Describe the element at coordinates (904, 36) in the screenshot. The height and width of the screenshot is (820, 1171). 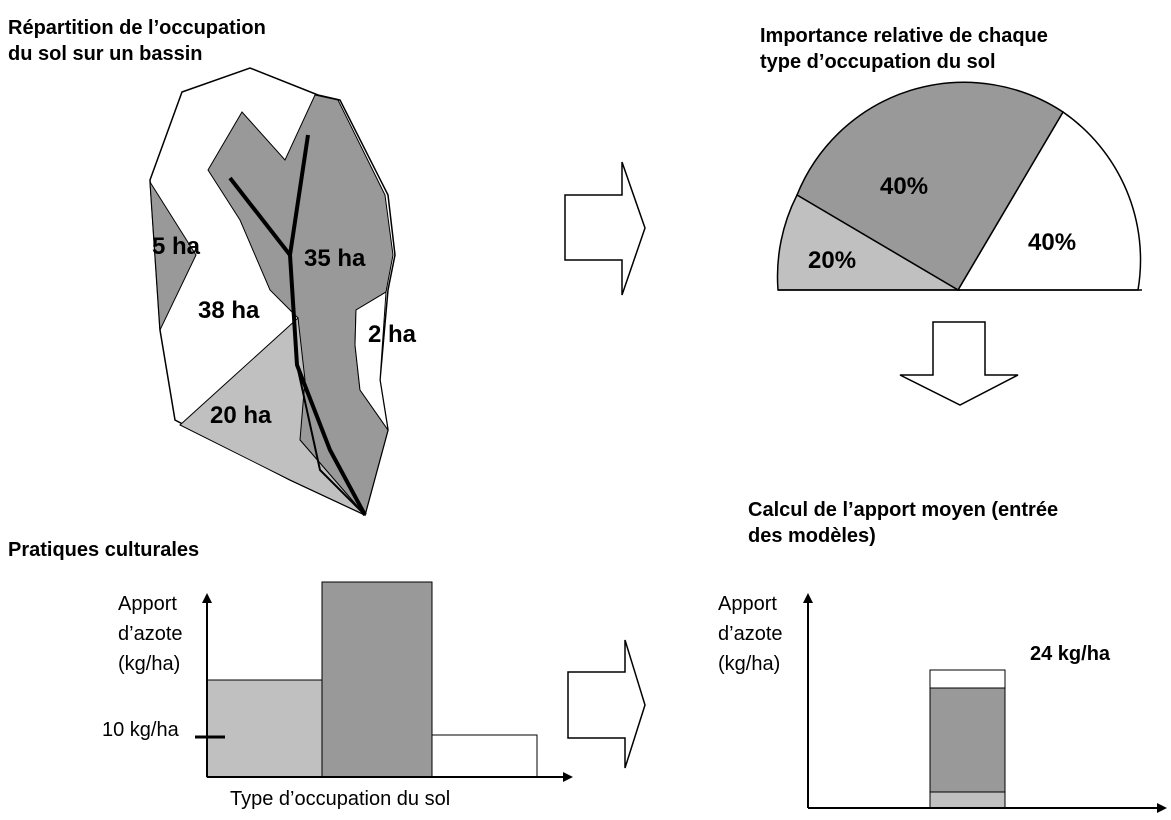
I see `pie-title: Importance relative de chaque` at that location.